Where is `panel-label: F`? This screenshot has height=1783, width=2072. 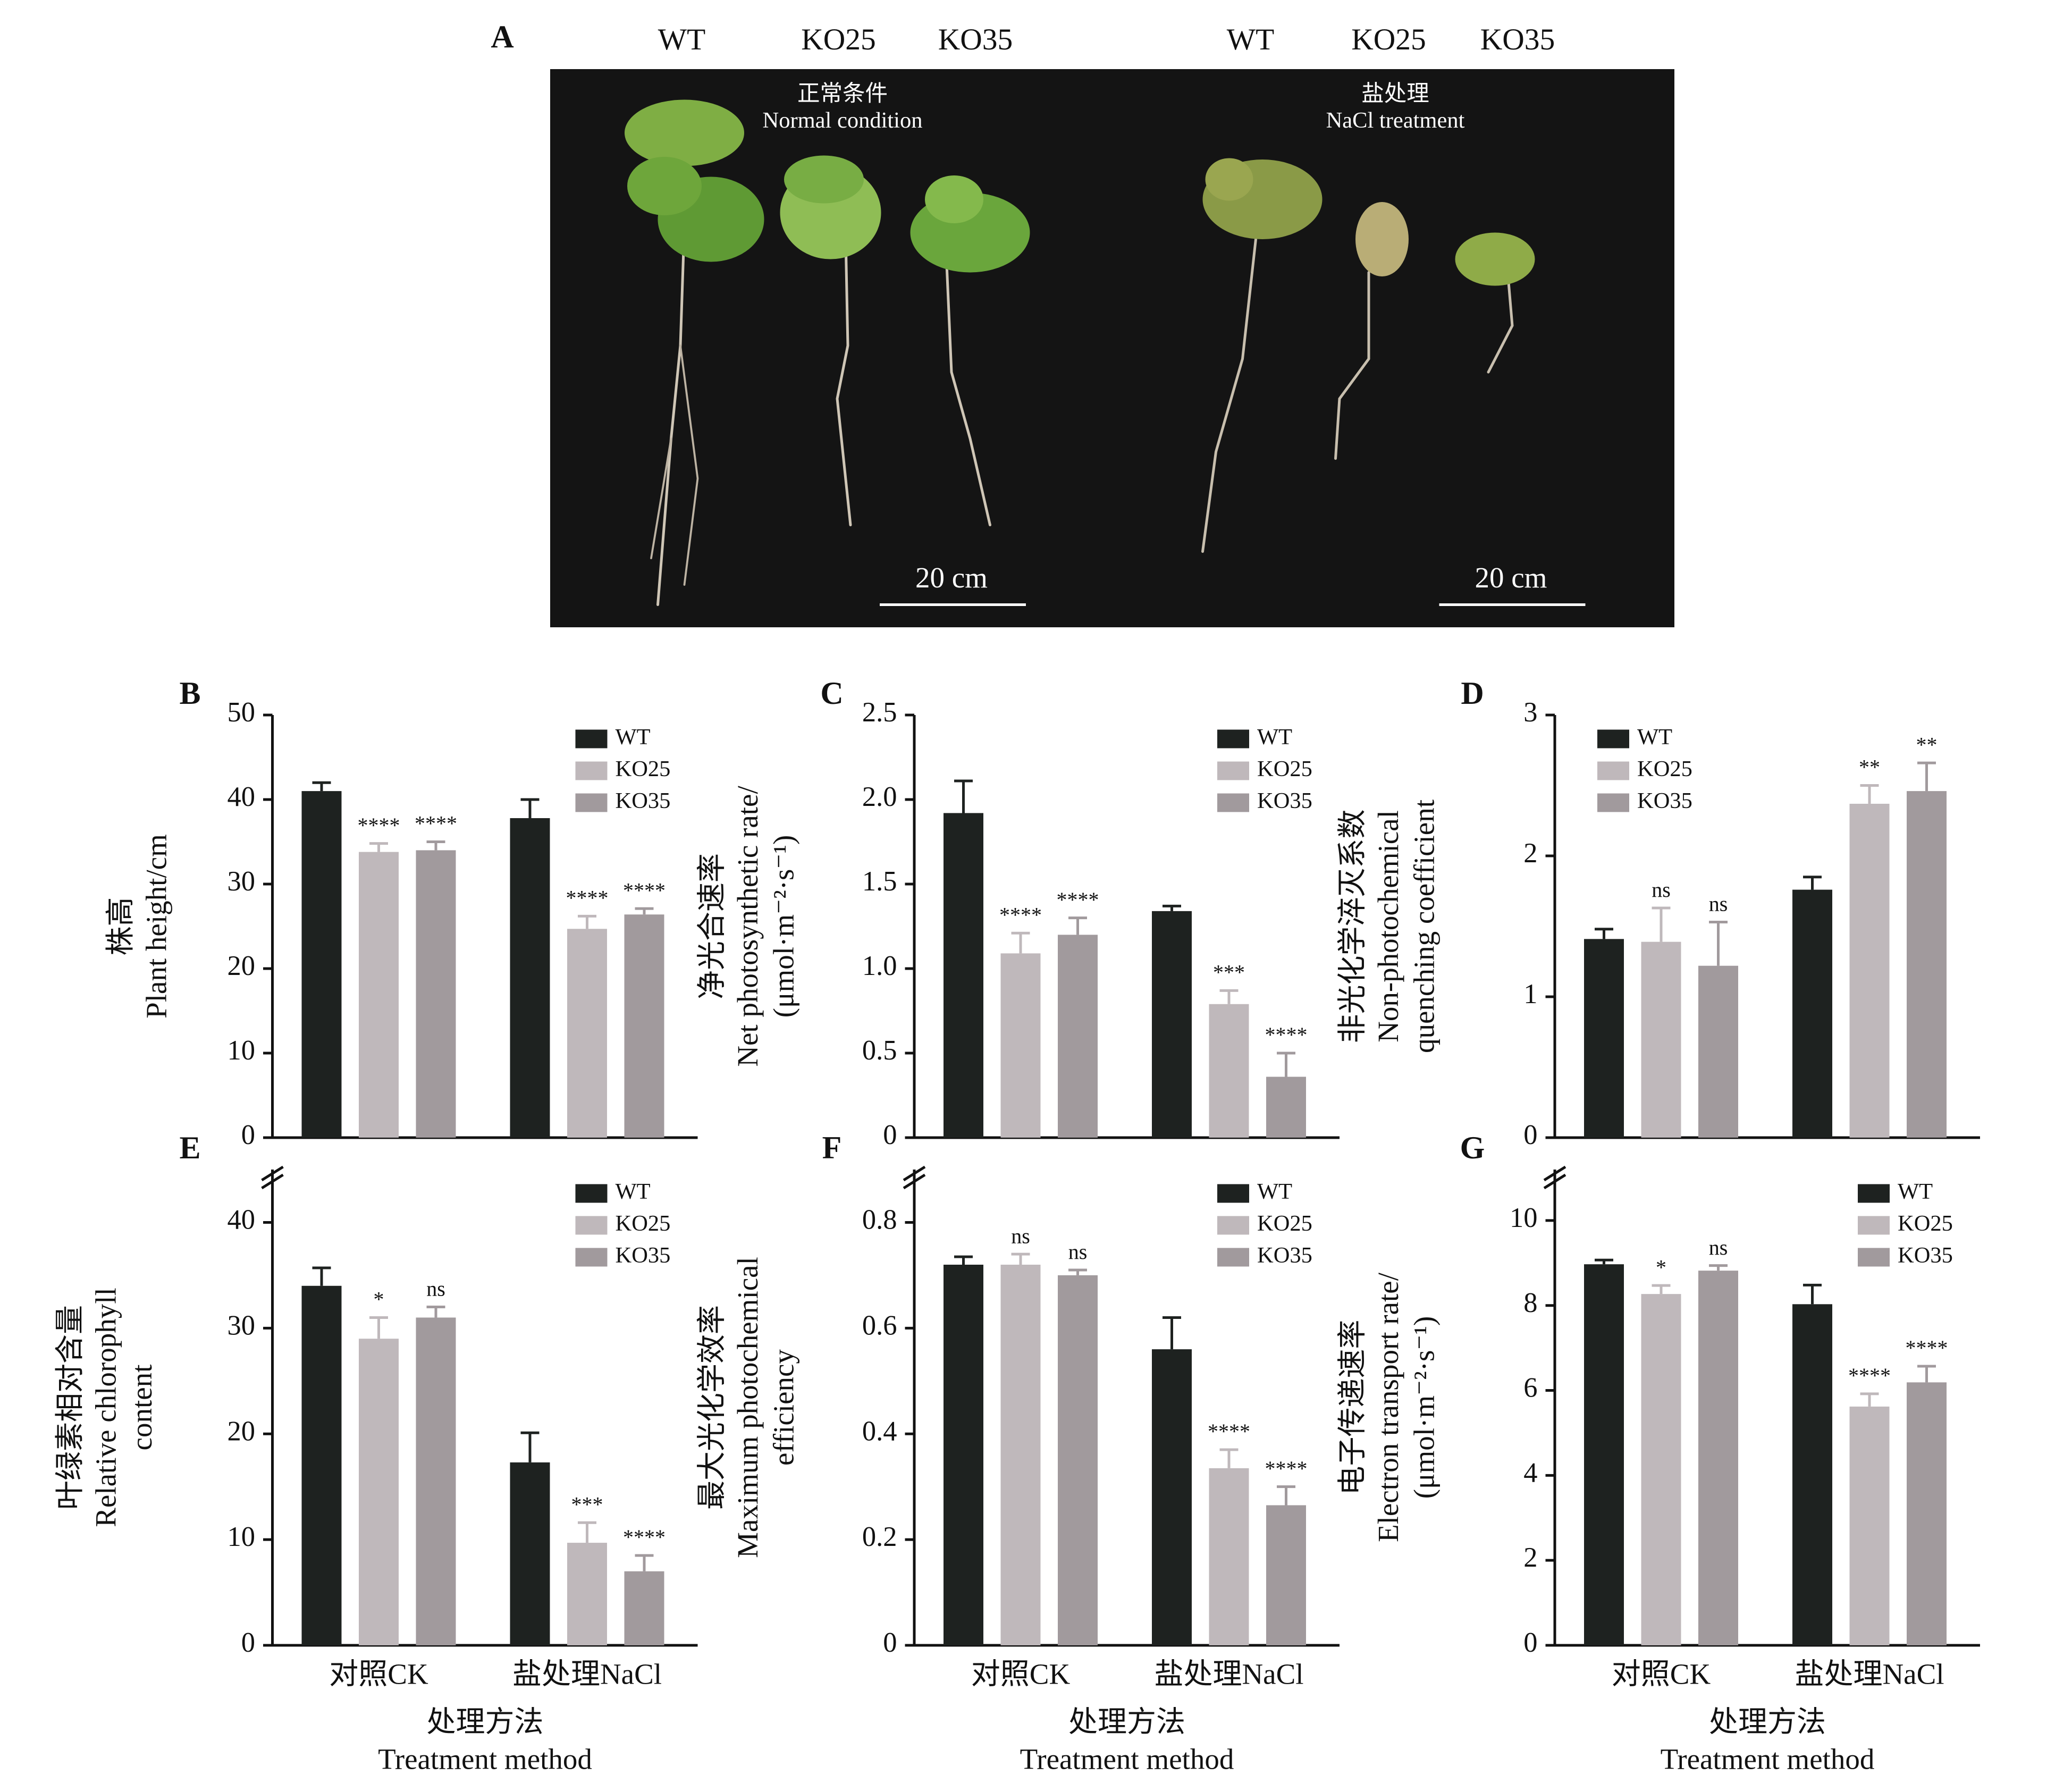
panel-label: F is located at coordinates (832, 1148).